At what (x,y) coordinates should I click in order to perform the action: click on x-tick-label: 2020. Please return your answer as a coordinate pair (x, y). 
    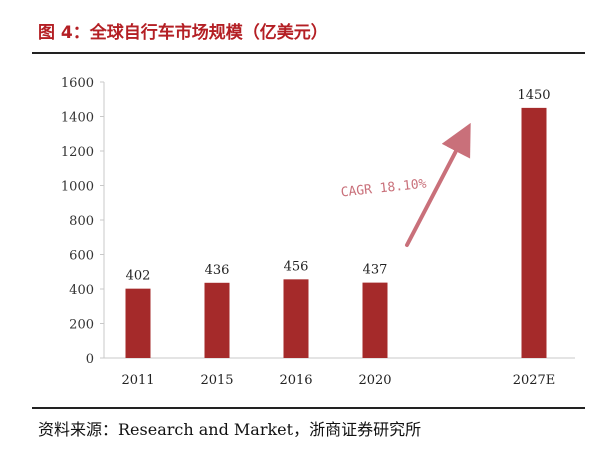
    Looking at the image, I should click on (374, 380).